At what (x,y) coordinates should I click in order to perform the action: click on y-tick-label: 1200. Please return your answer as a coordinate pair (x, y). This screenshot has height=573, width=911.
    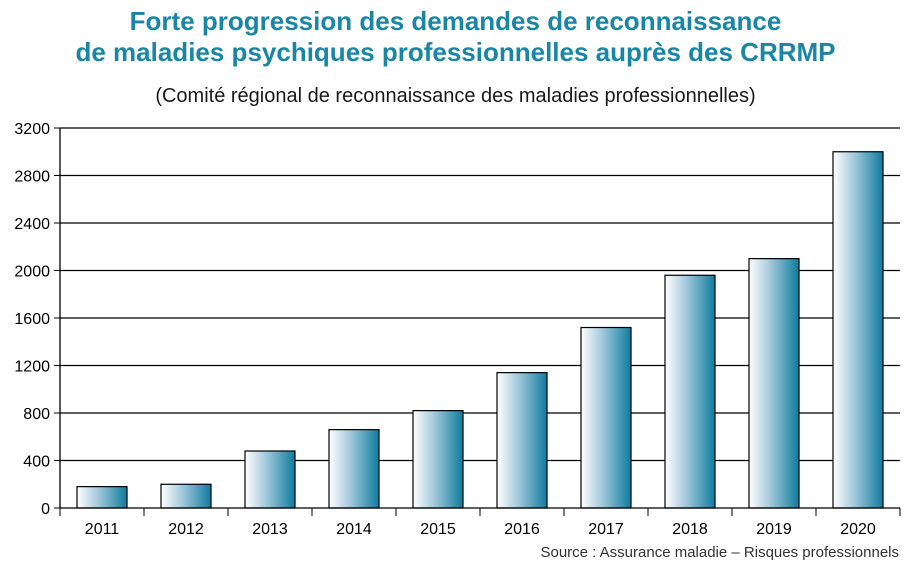
    Looking at the image, I should click on (32, 367).